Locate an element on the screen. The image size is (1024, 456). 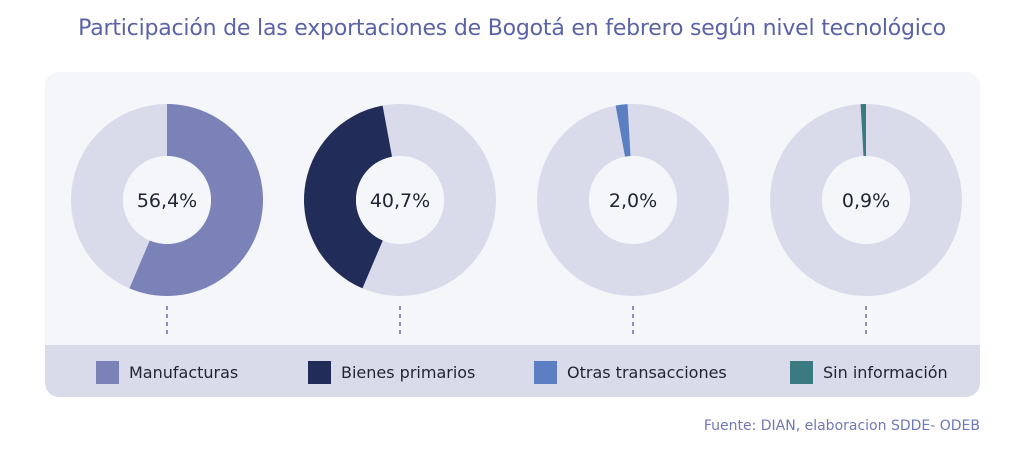
data-label: 40,7% is located at coordinates (400, 201).